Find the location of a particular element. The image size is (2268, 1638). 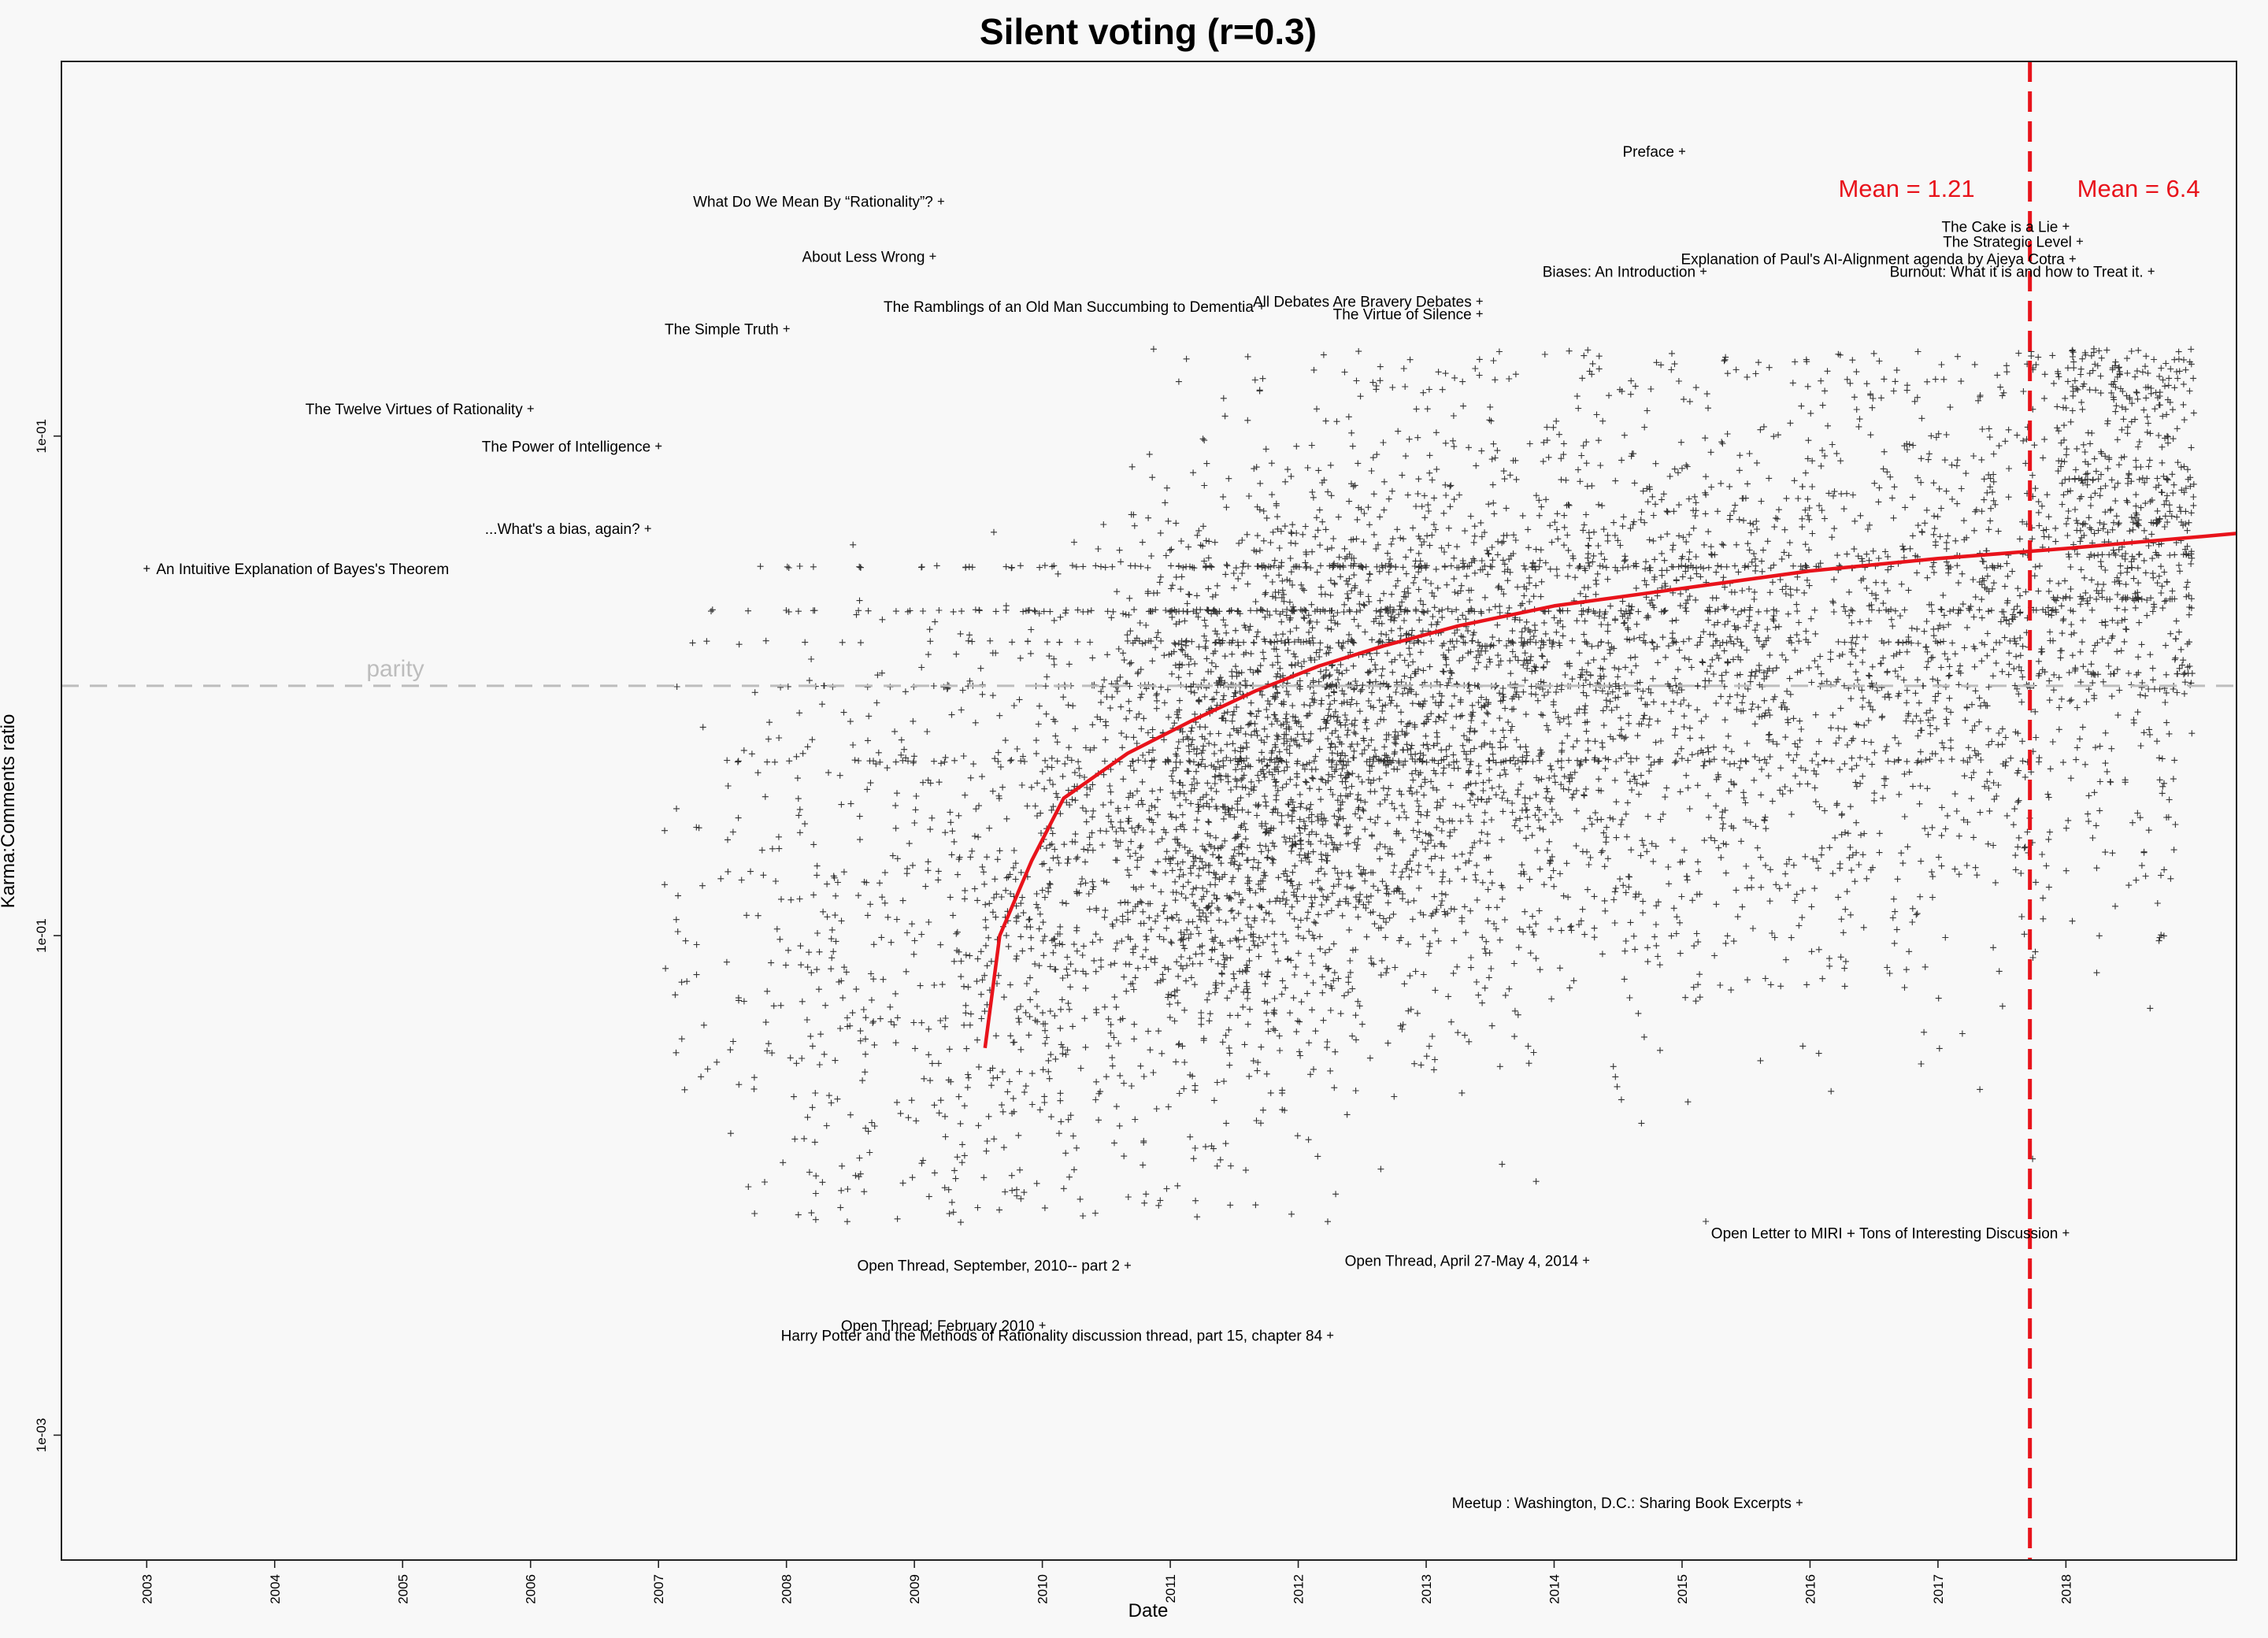

x-tick-label: 2016 is located at coordinates (1810, 1589).